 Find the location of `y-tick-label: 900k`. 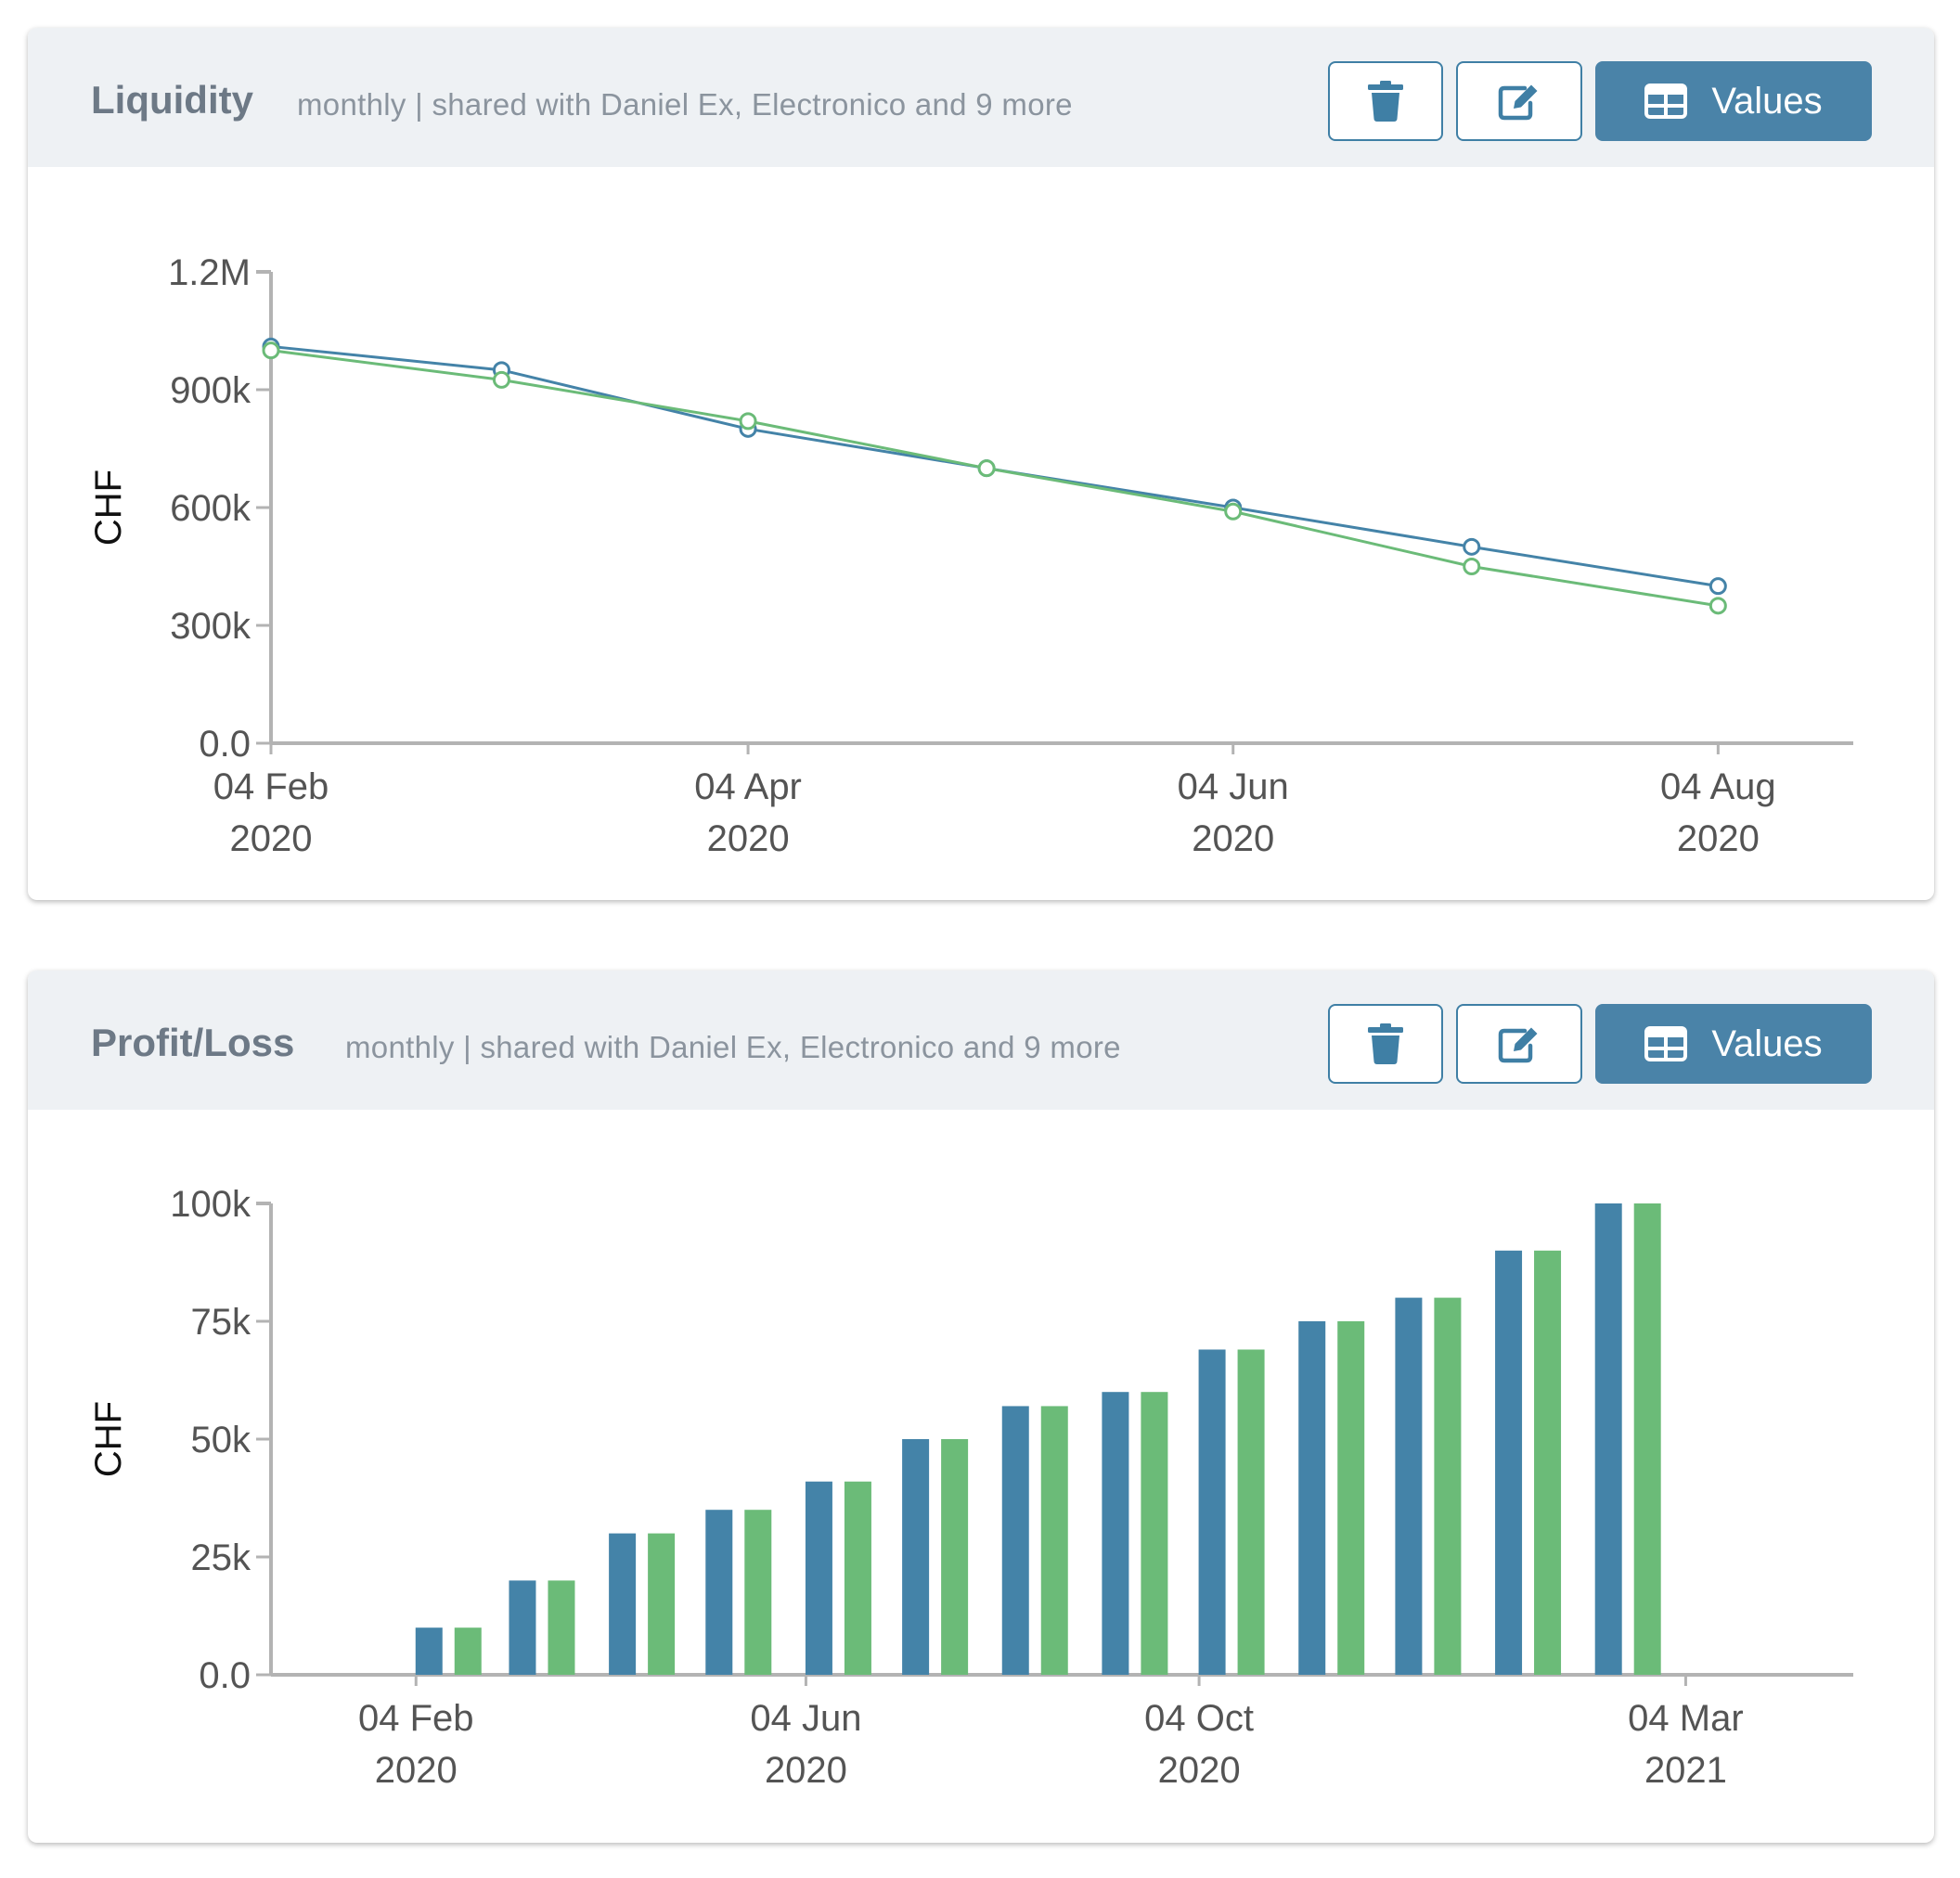

y-tick-label: 900k is located at coordinates (210, 390).